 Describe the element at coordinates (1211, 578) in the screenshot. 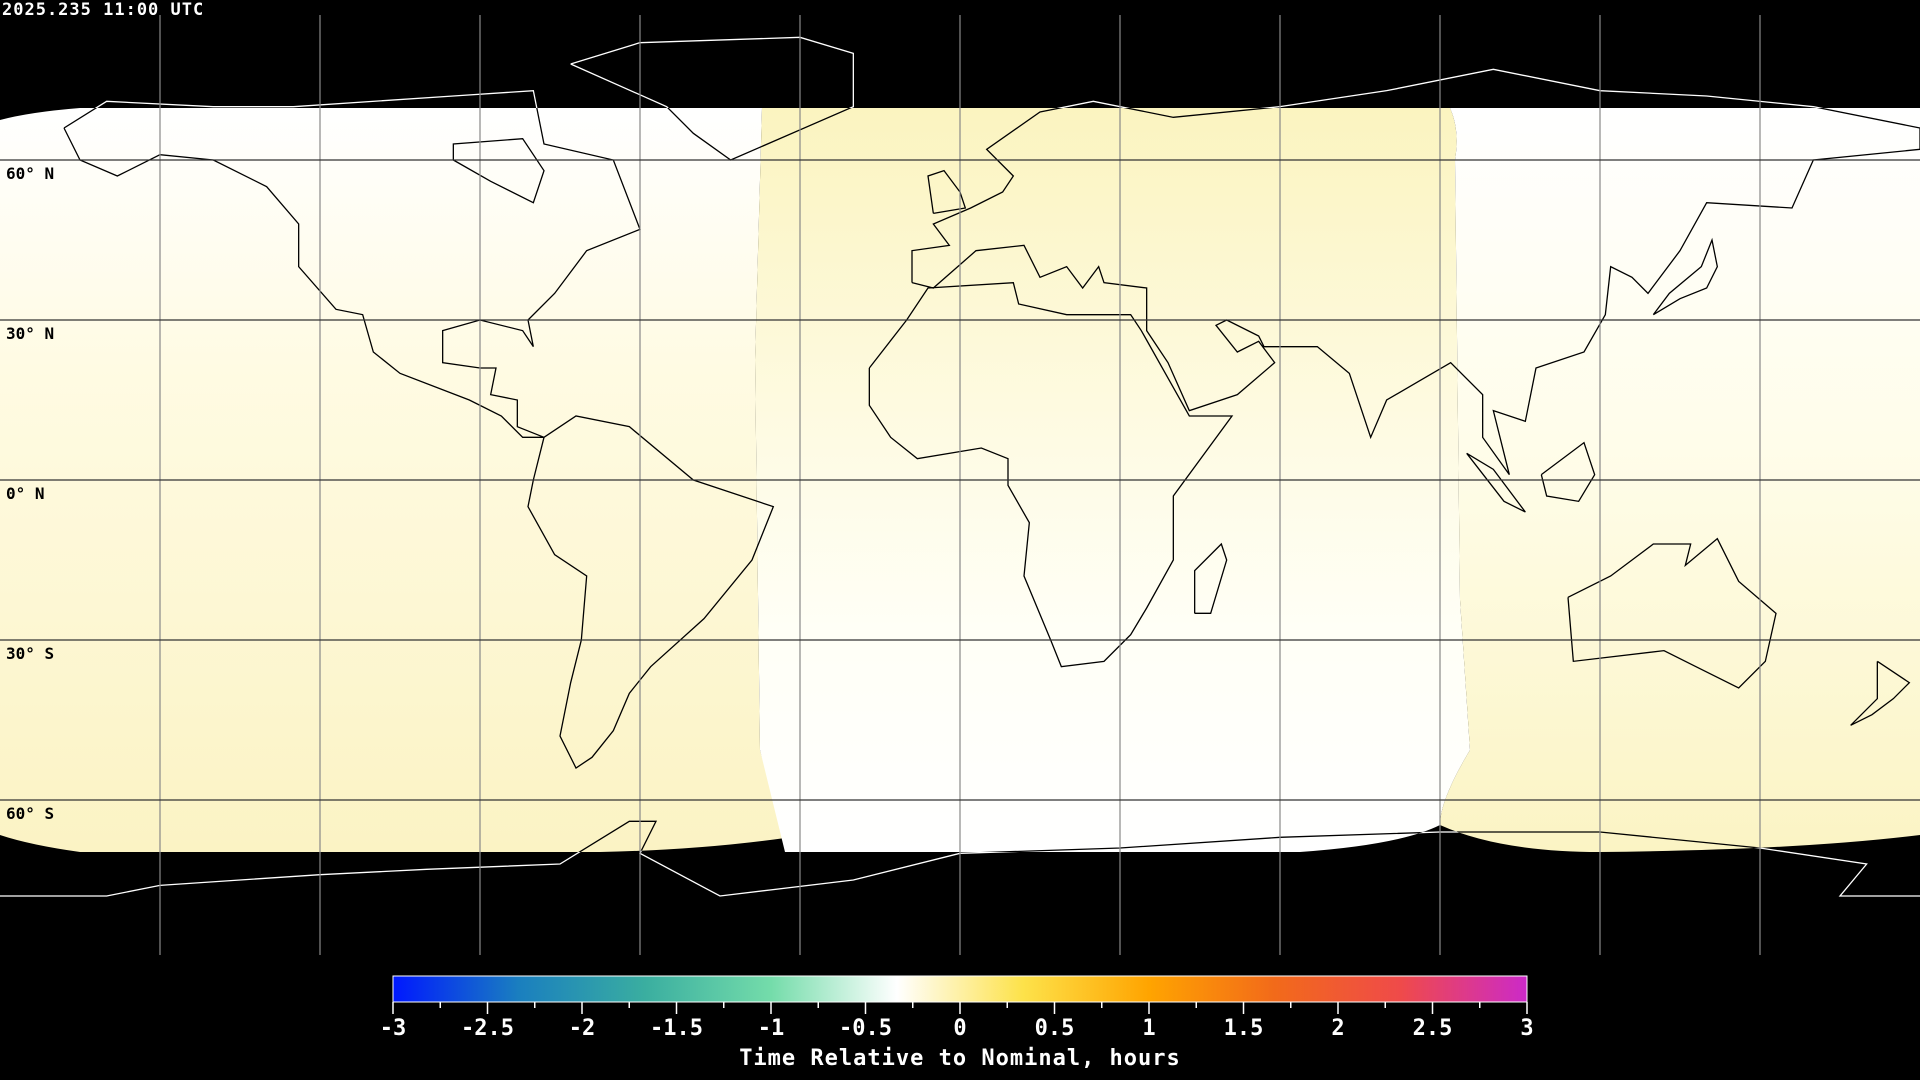

I see `coastline-madagascar` at that location.